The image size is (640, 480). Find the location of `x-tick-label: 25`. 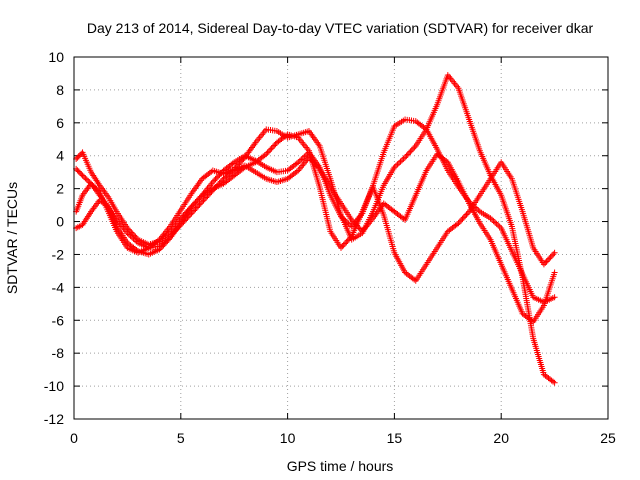

x-tick-label: 25 is located at coordinates (608, 438).